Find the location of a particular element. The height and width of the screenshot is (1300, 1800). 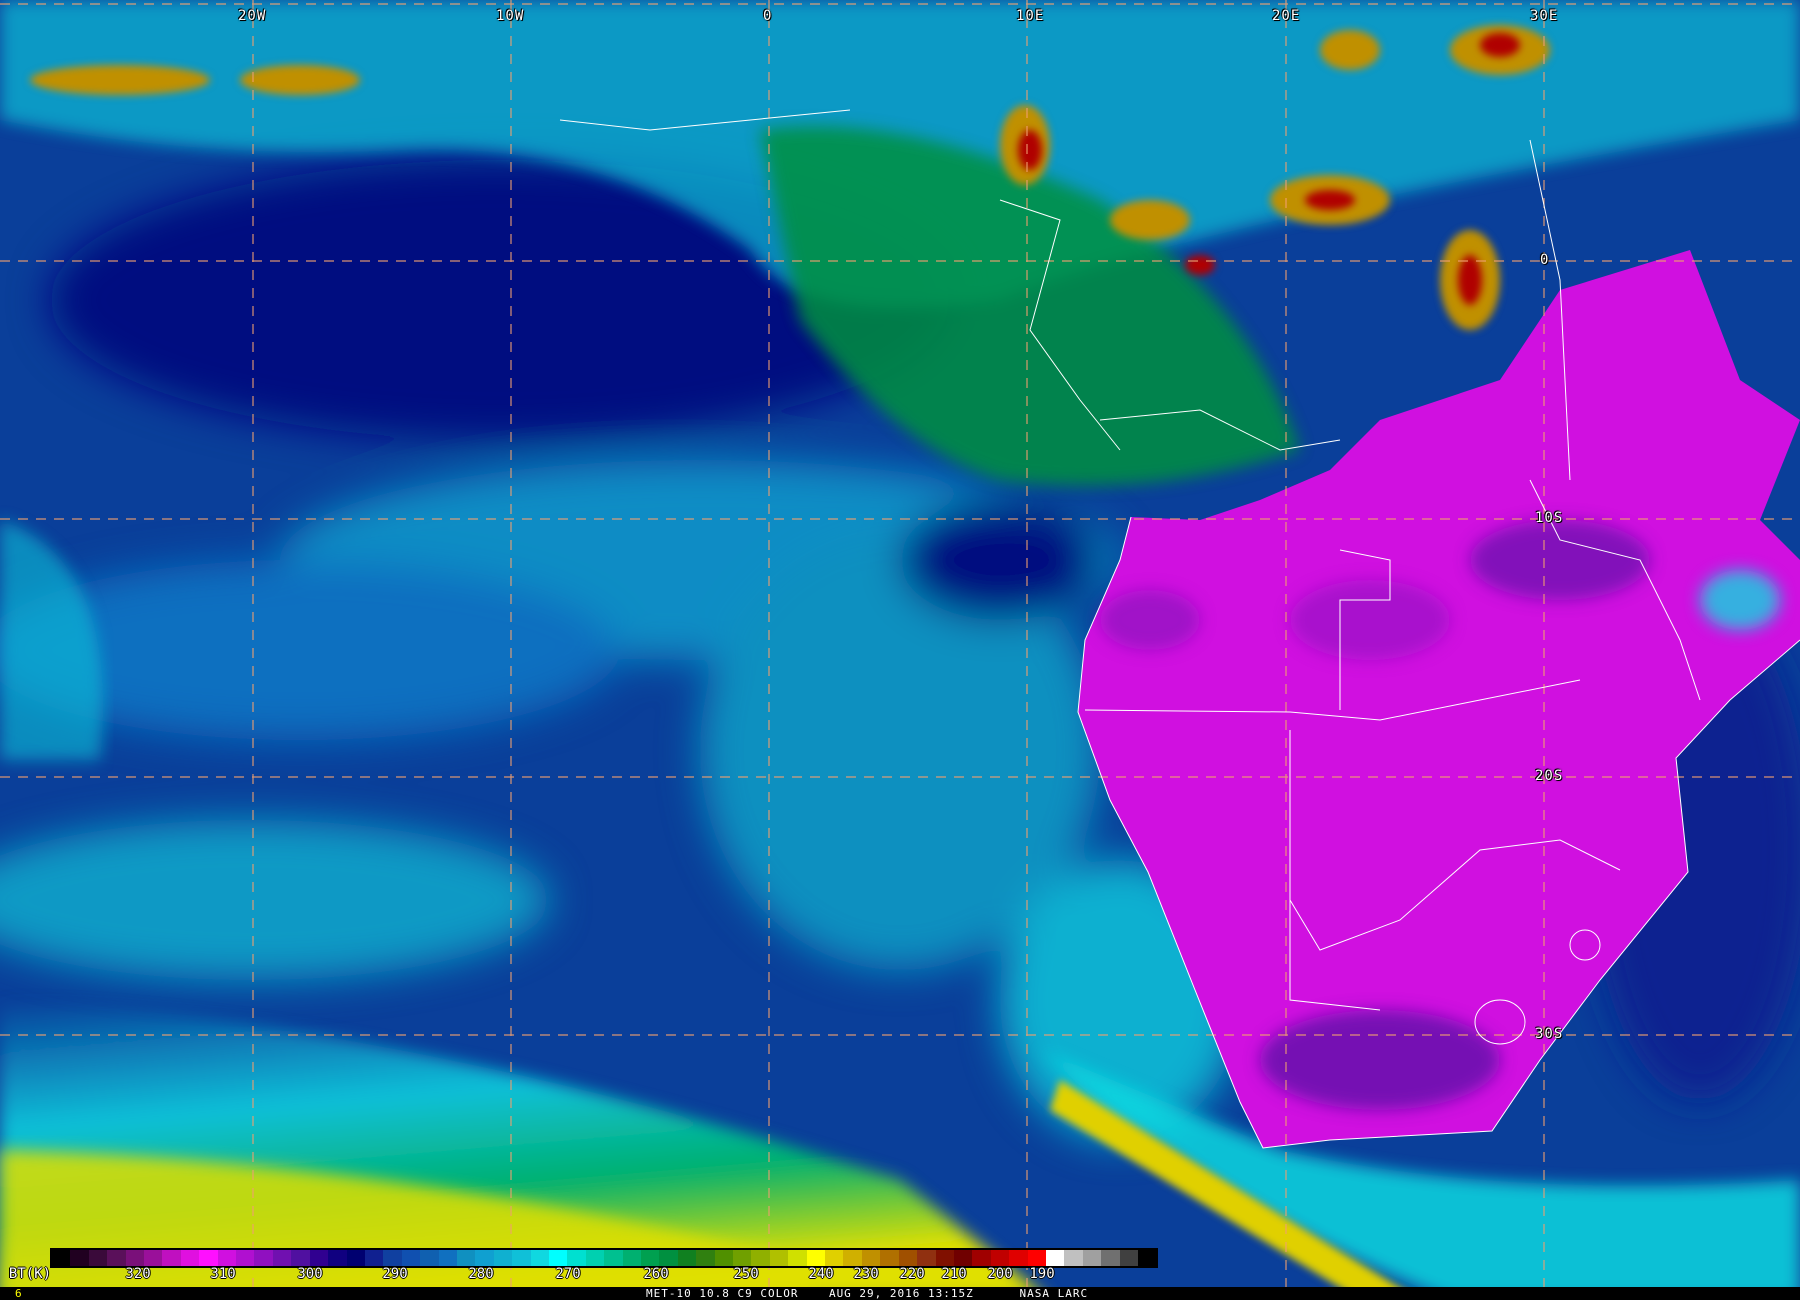

longitude-label-30e: 30E is located at coordinates (1544, 16).